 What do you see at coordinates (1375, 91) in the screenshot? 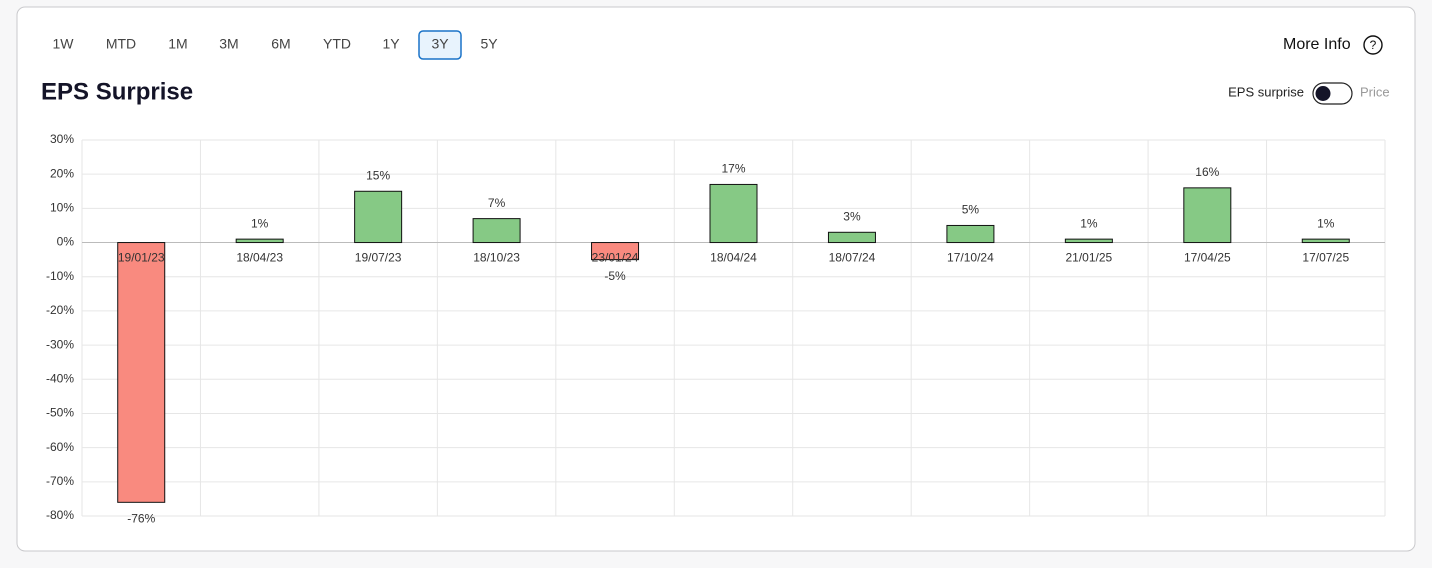
I see `toggle-right-label: Price` at bounding box center [1375, 91].